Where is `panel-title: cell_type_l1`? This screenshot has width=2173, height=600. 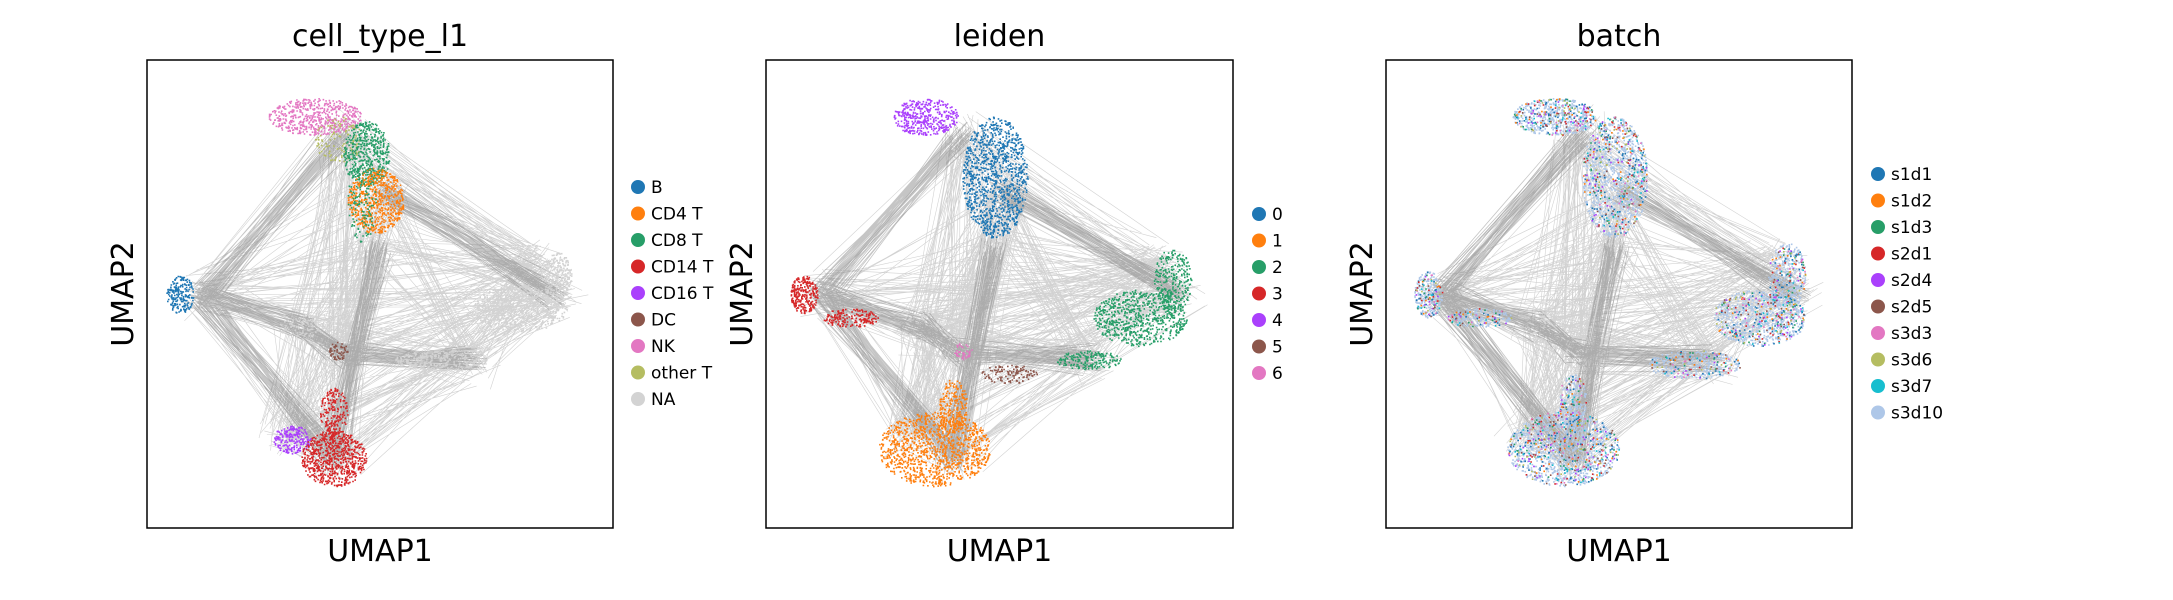
panel-title: cell_type_l1 is located at coordinates (380, 36).